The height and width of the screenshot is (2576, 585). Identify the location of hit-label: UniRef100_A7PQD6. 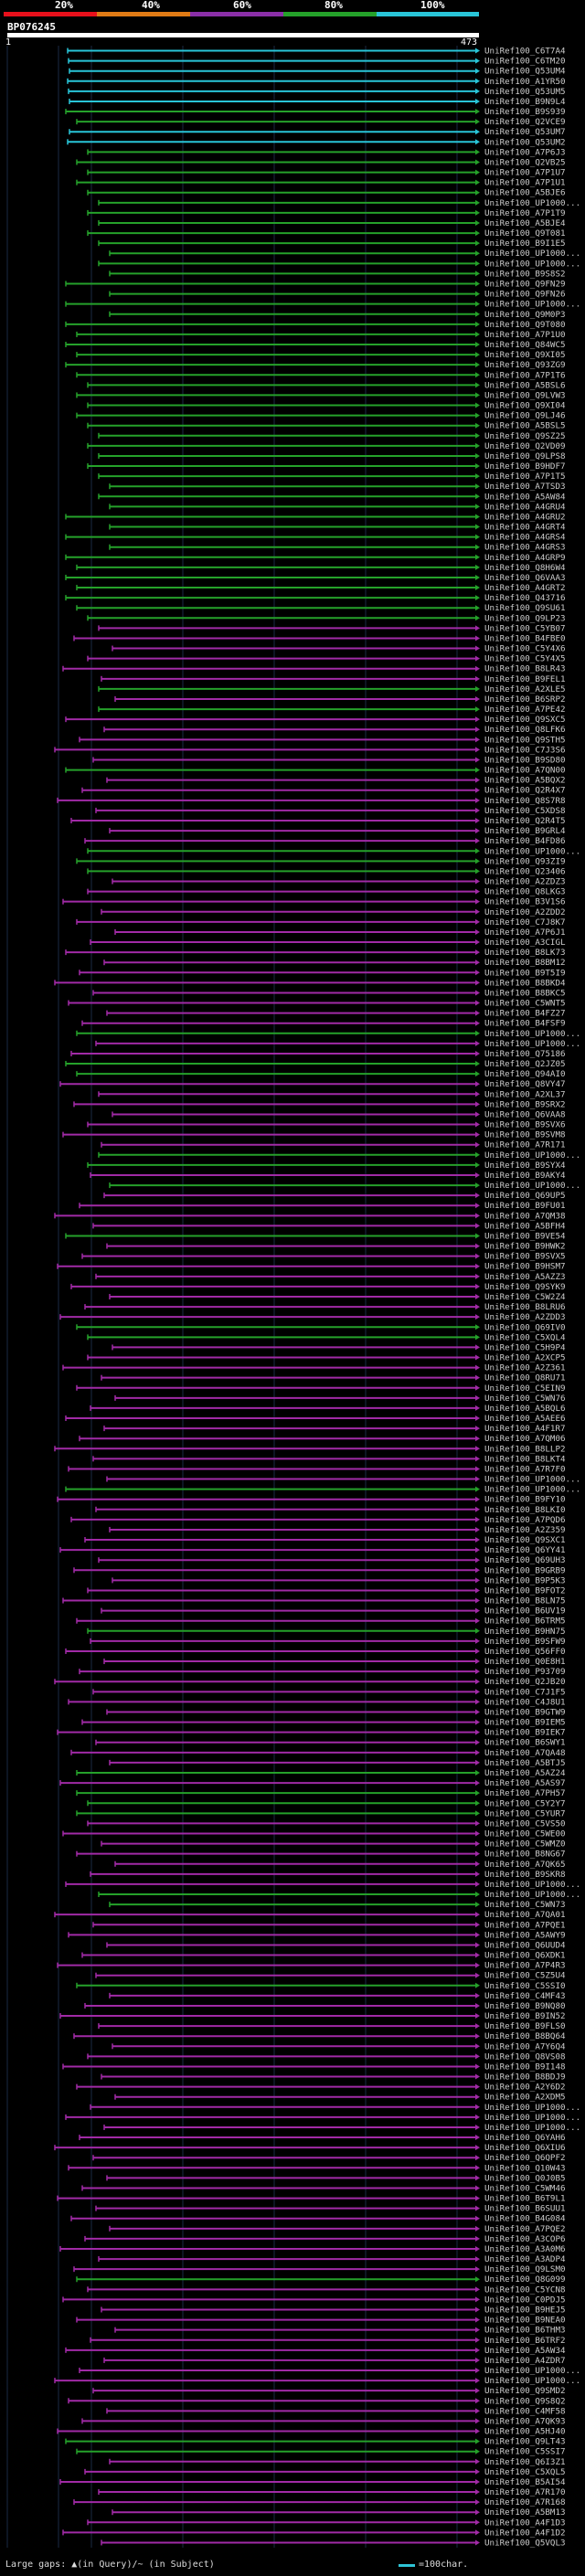
(525, 1520).